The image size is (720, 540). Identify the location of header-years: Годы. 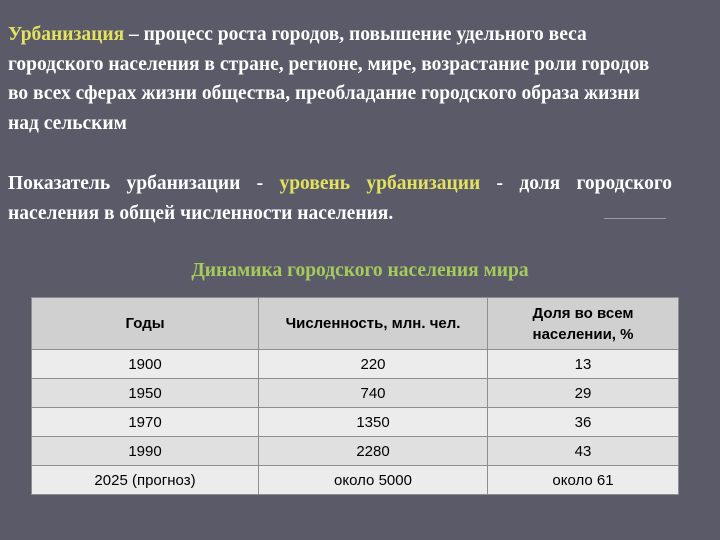
(145, 323).